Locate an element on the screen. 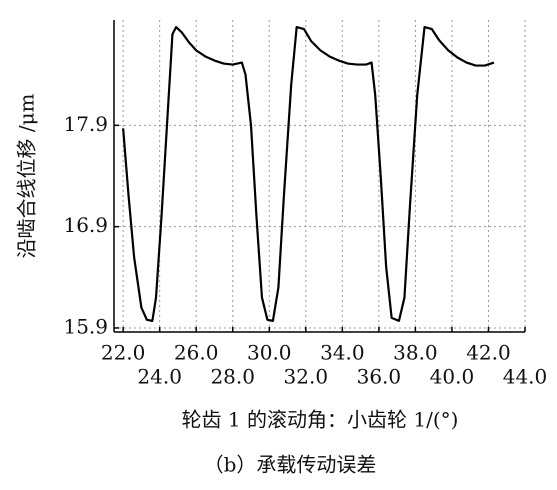 Image resolution: width=557 pixels, height=490 pixels. caption: （b）承载传动误差 is located at coordinates (290, 465).